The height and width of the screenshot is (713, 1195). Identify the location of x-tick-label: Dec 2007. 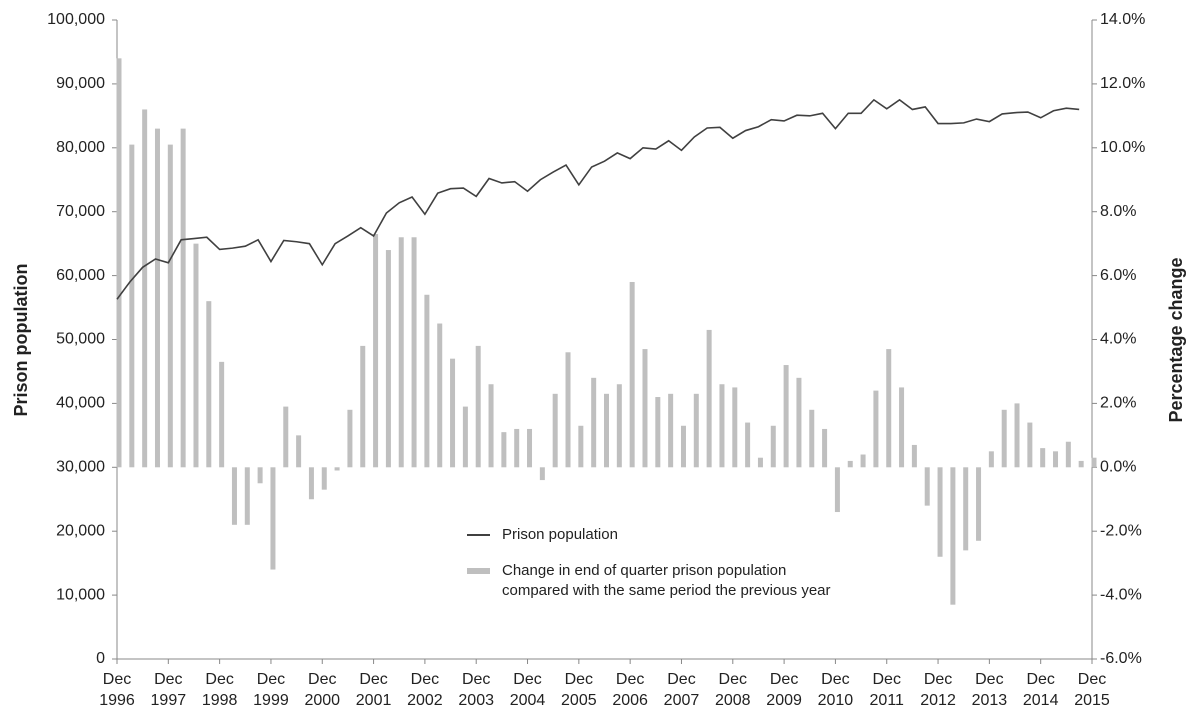
(681, 690).